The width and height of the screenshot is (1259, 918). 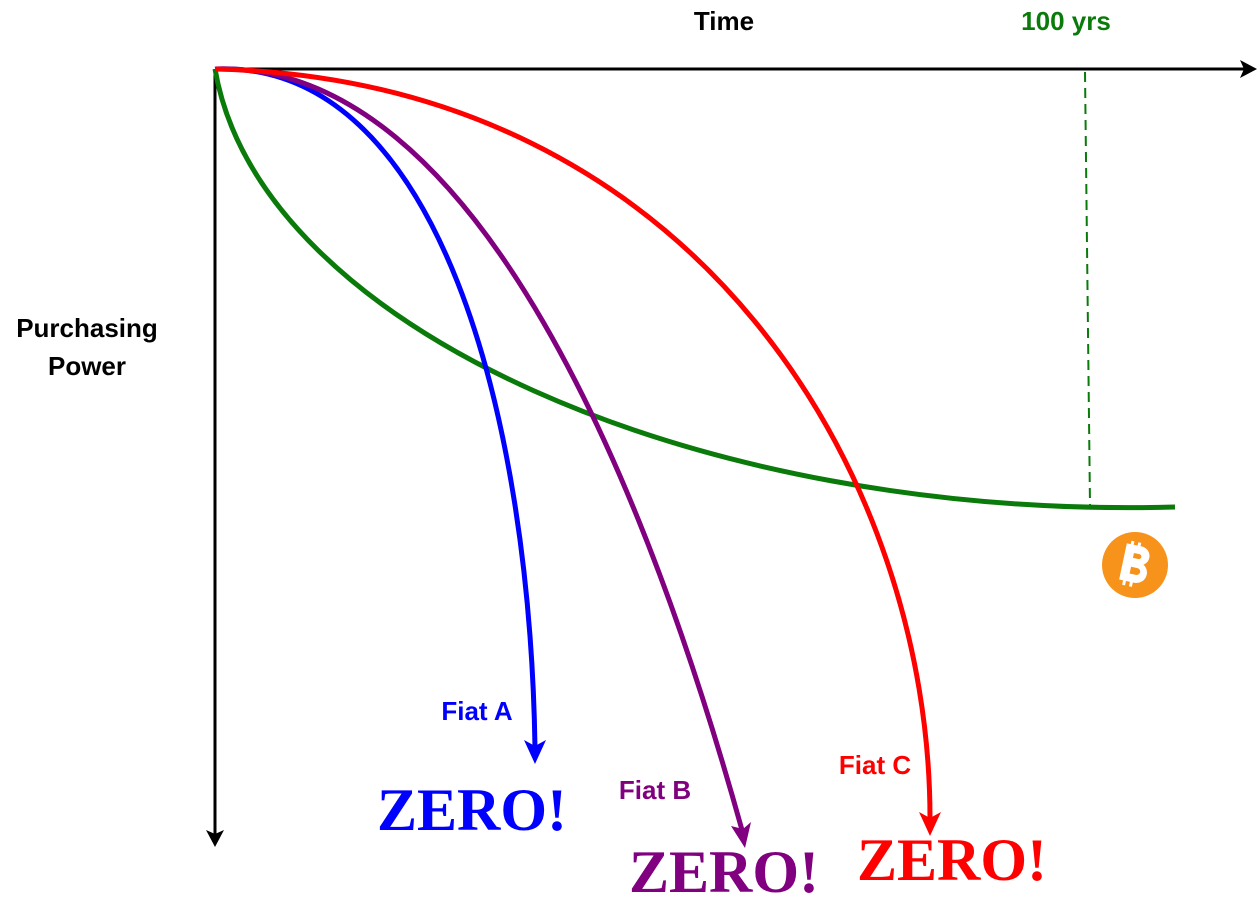 I want to click on bitcoin-icon, so click(x=1135, y=565).